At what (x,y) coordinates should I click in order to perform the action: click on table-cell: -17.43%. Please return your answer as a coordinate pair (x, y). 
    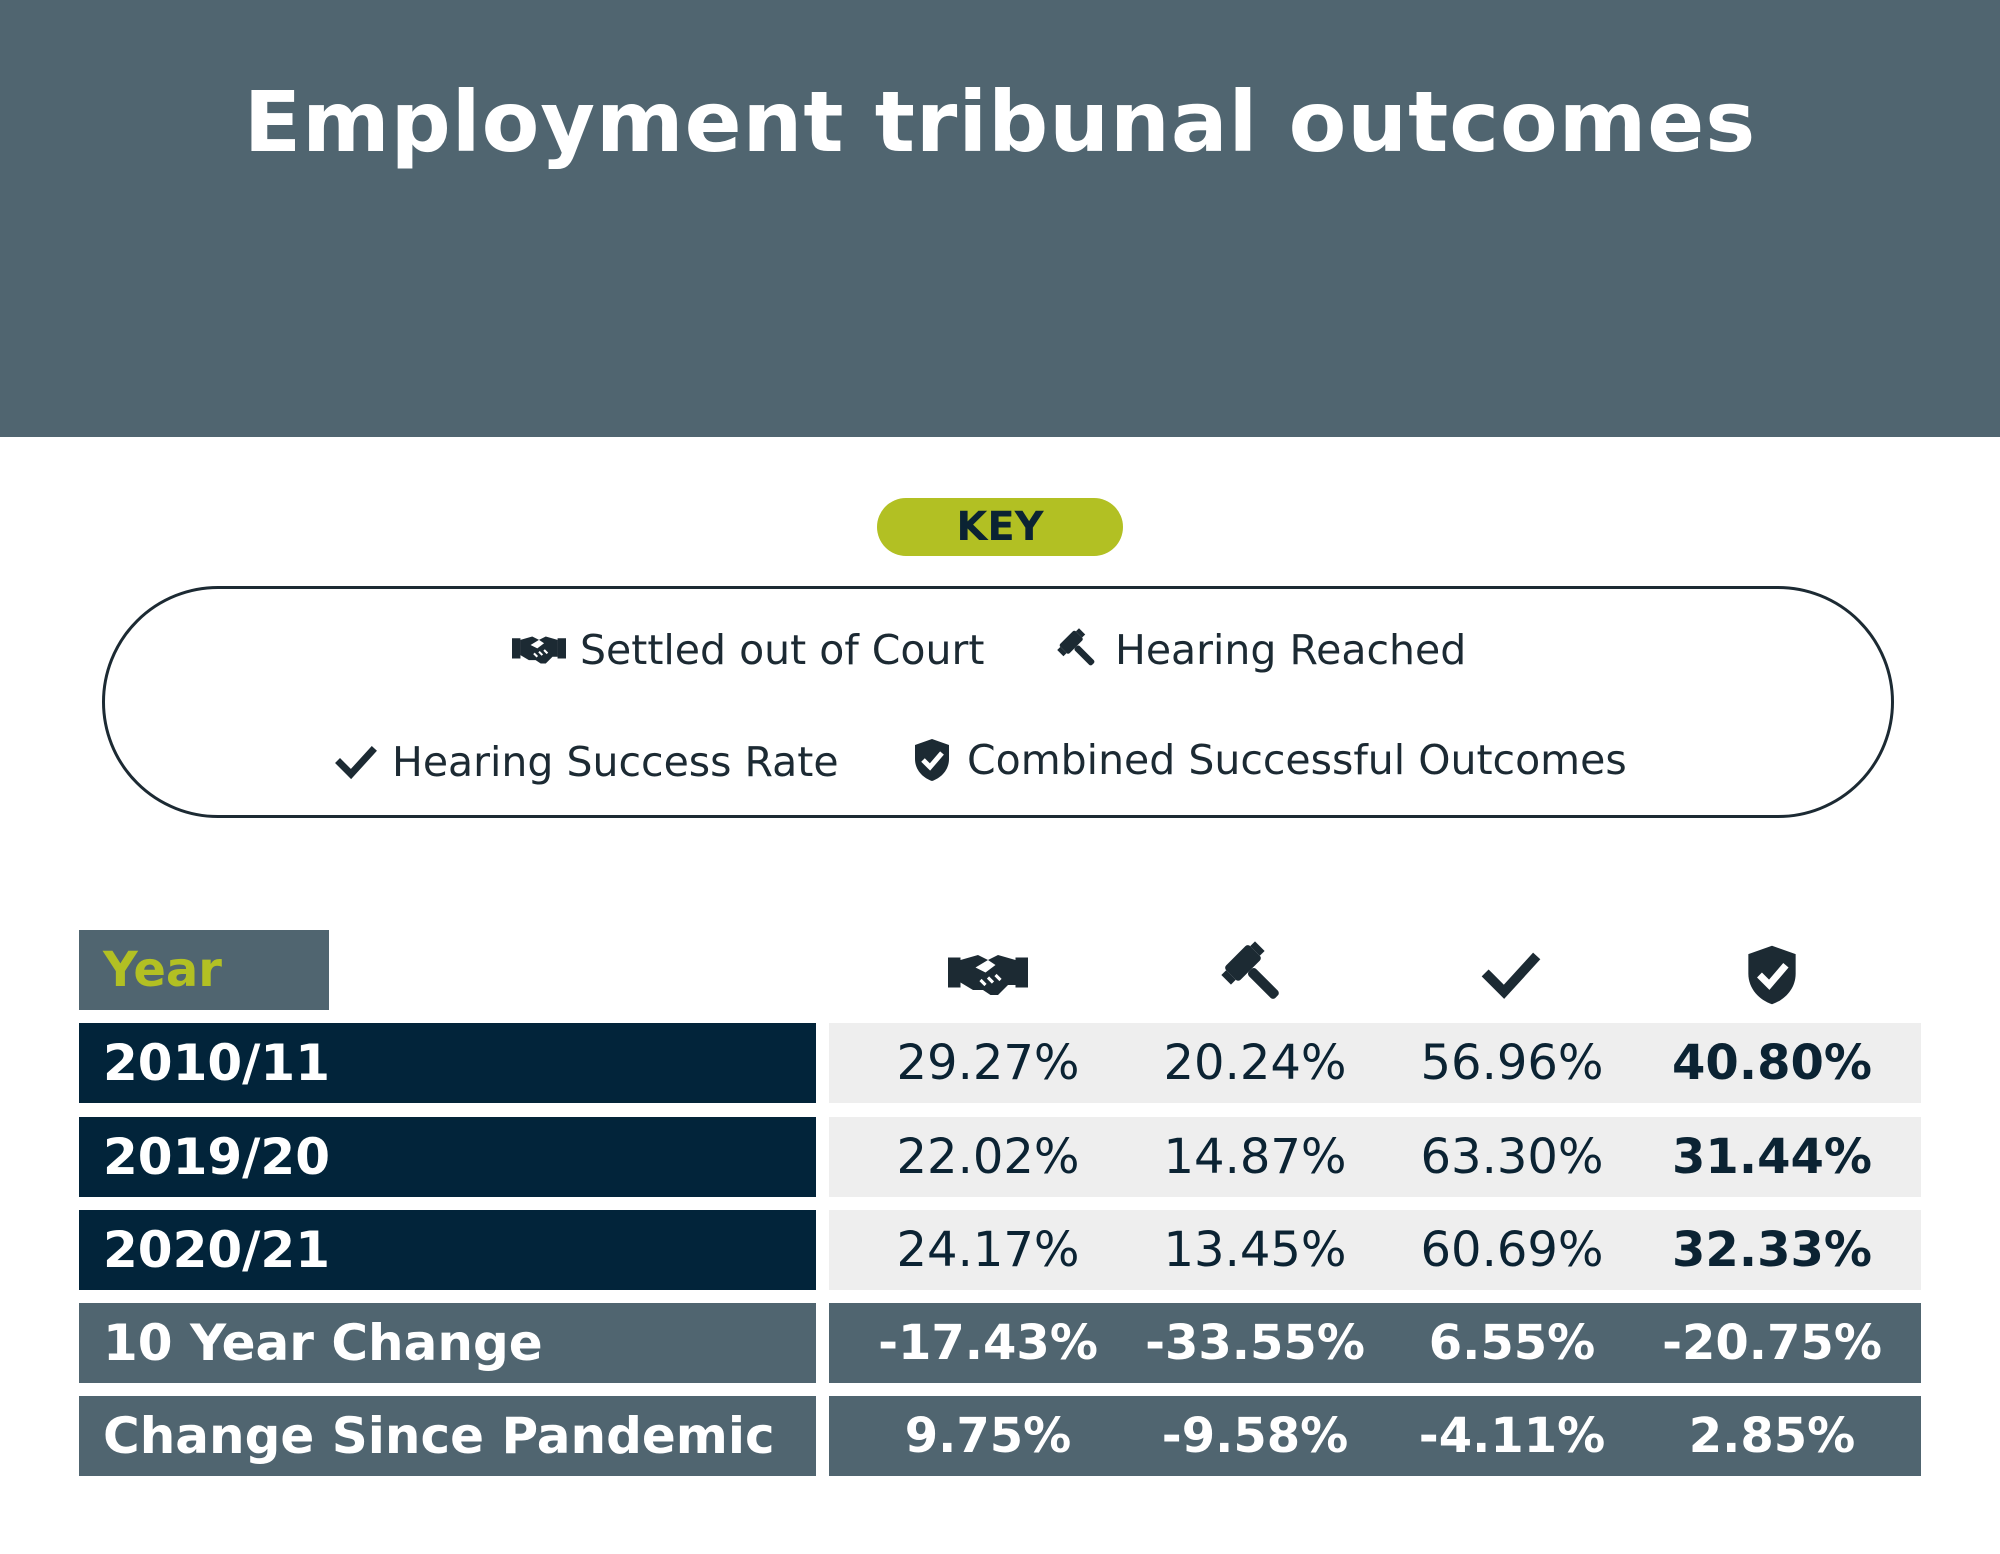
    Looking at the image, I should click on (988, 1343).